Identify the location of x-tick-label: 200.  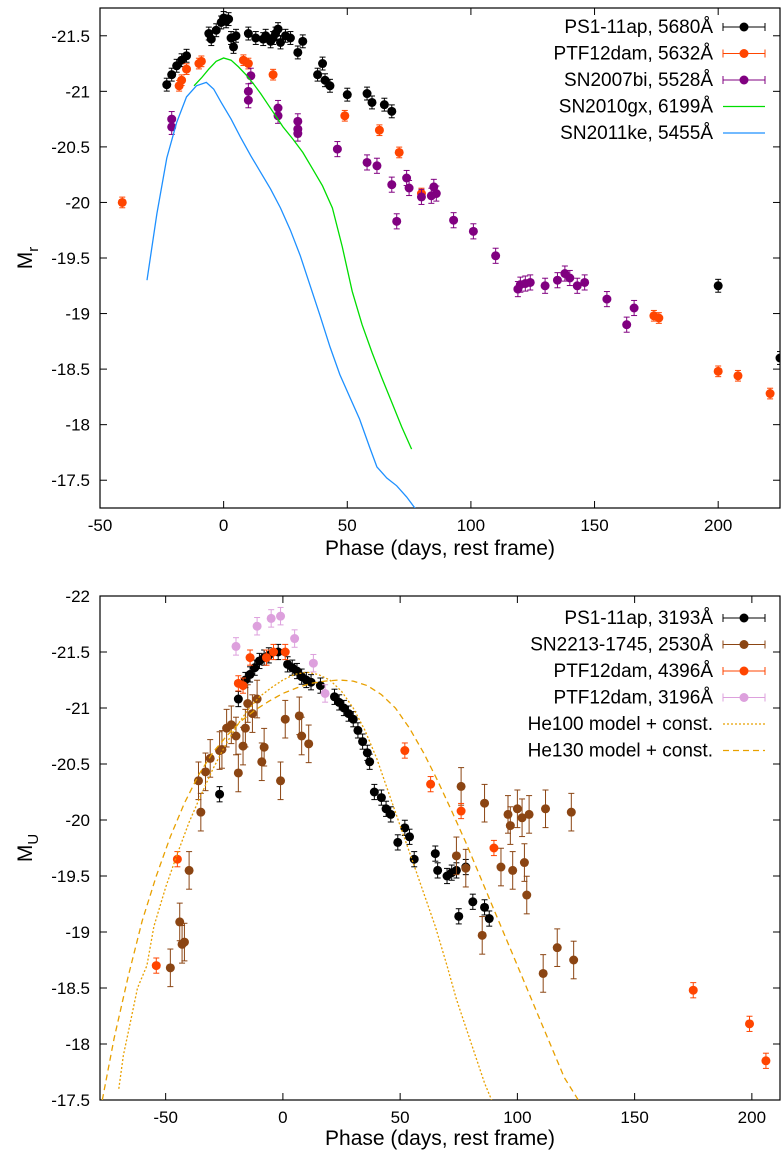
(718, 525).